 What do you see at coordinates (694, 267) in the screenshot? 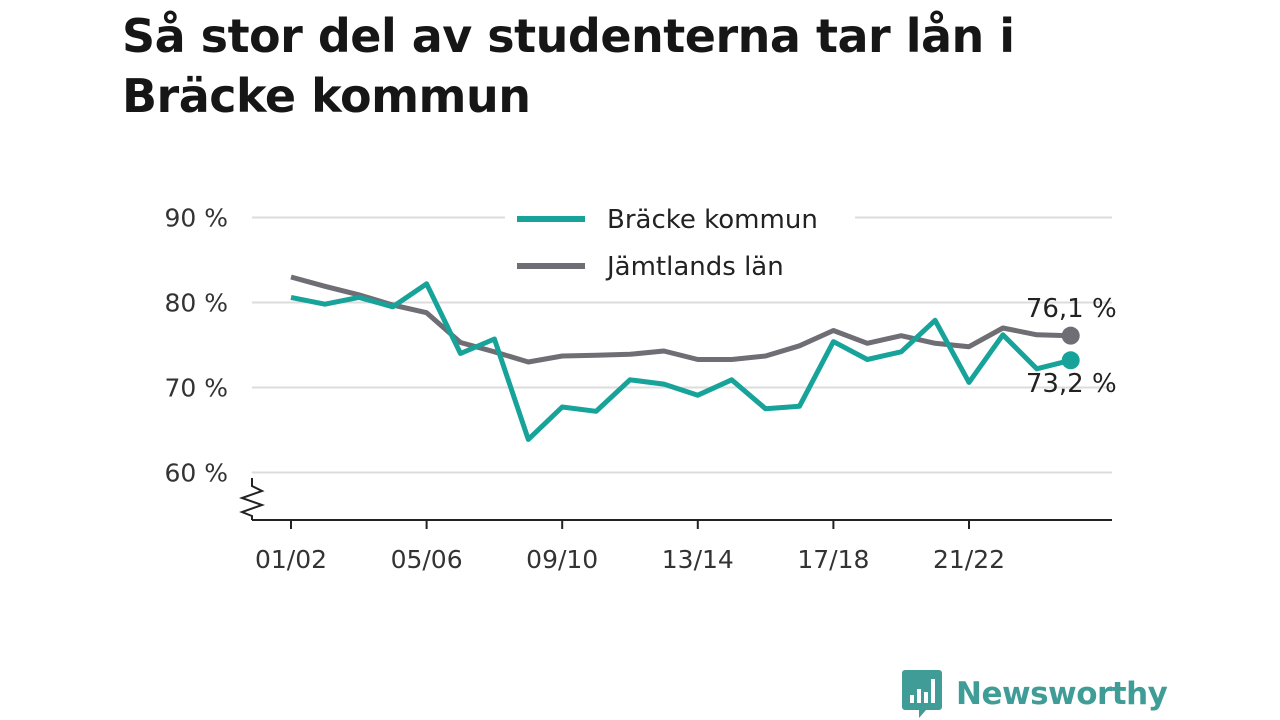
I see `legend-label: Jämtlands län` at bounding box center [694, 267].